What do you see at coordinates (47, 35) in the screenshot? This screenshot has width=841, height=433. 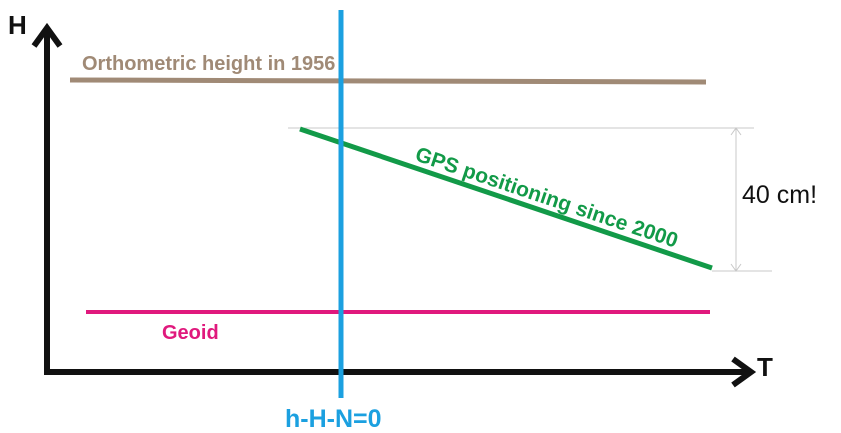 I see `y-axis-arrowhead` at bounding box center [47, 35].